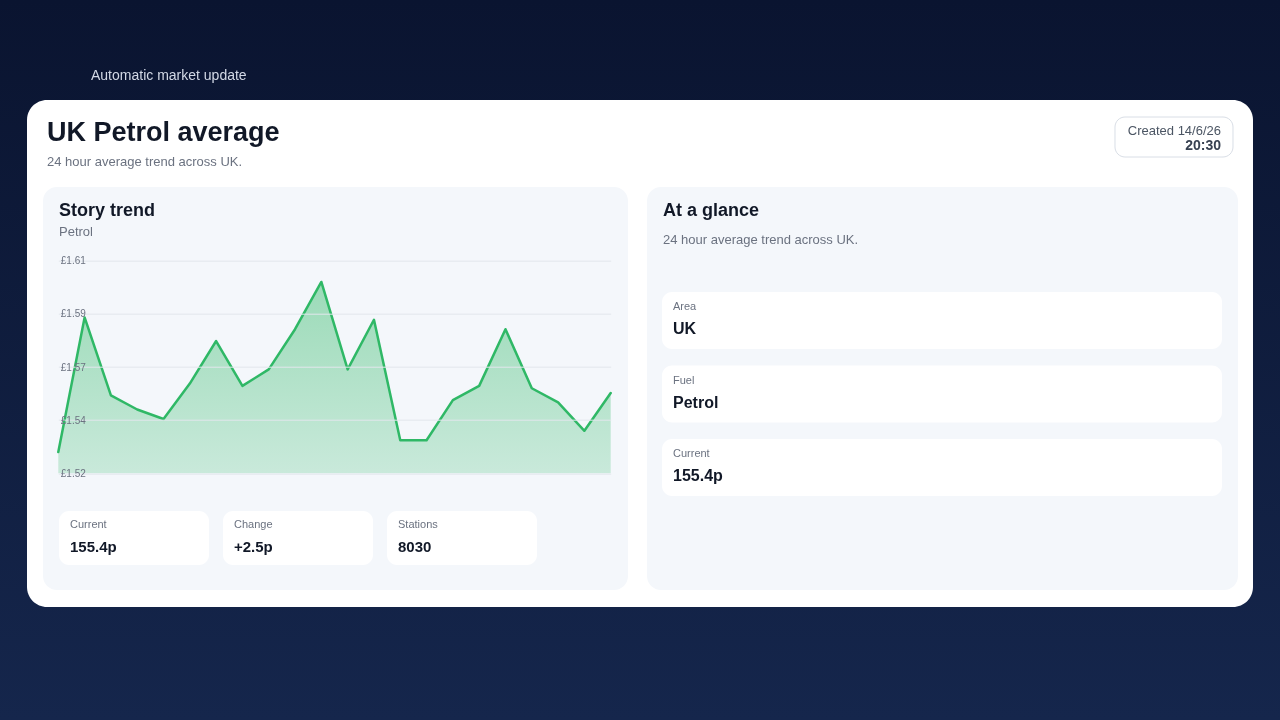 Image resolution: width=1280 pixels, height=720 pixels. What do you see at coordinates (685, 328) in the screenshot?
I see `text: UK` at bounding box center [685, 328].